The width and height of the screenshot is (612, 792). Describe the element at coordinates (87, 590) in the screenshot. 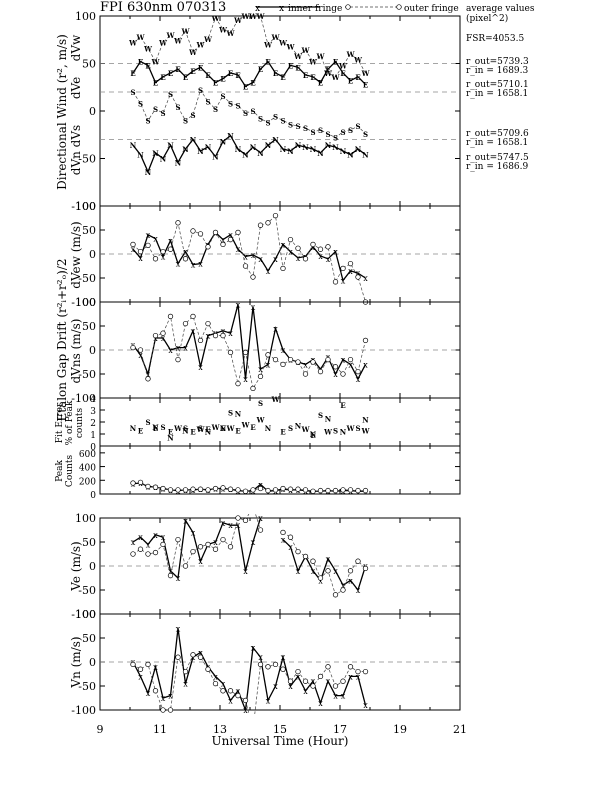

I see `y-tick-label: -50` at that location.